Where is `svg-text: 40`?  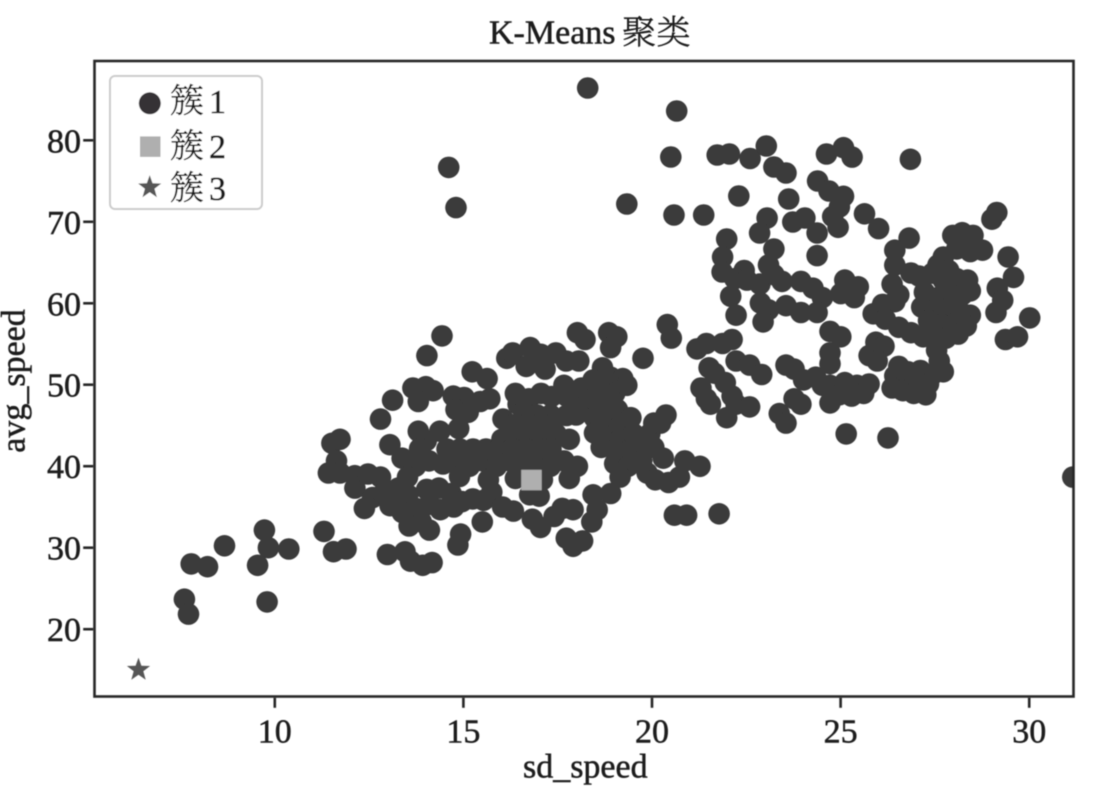
svg-text: 40 is located at coordinates (64, 467).